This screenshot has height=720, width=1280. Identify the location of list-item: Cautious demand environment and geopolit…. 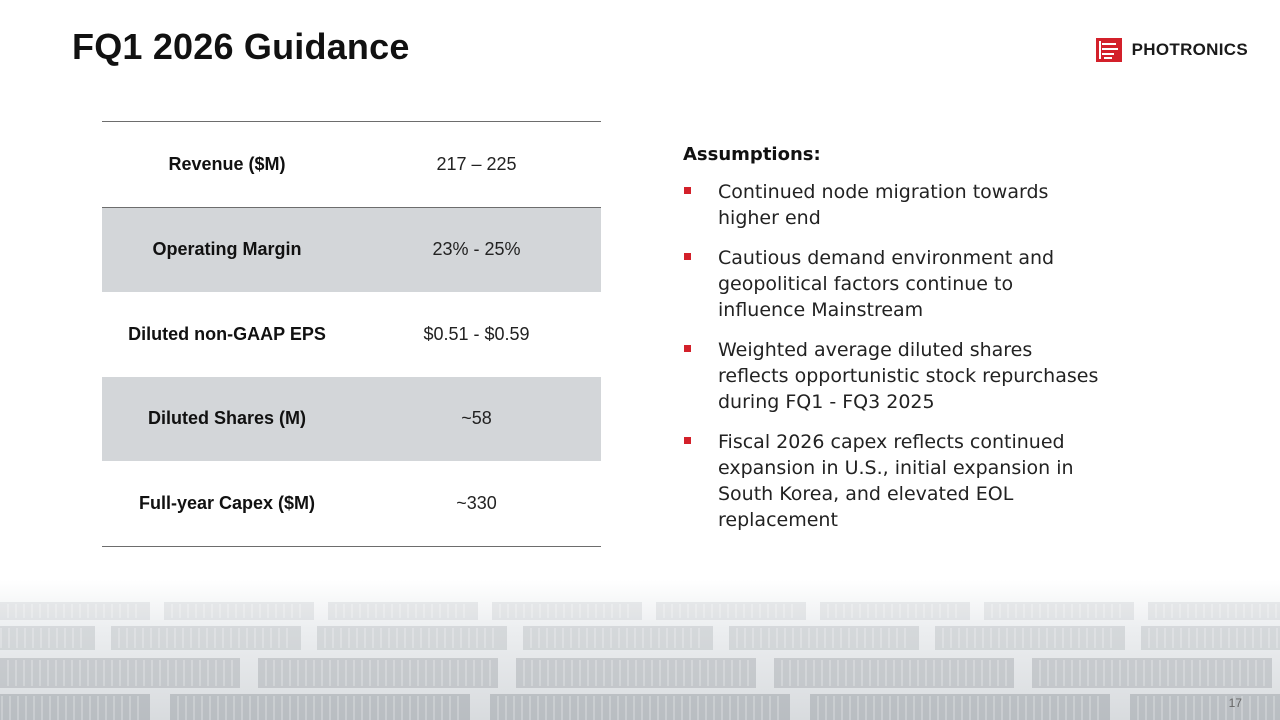
(893, 284).